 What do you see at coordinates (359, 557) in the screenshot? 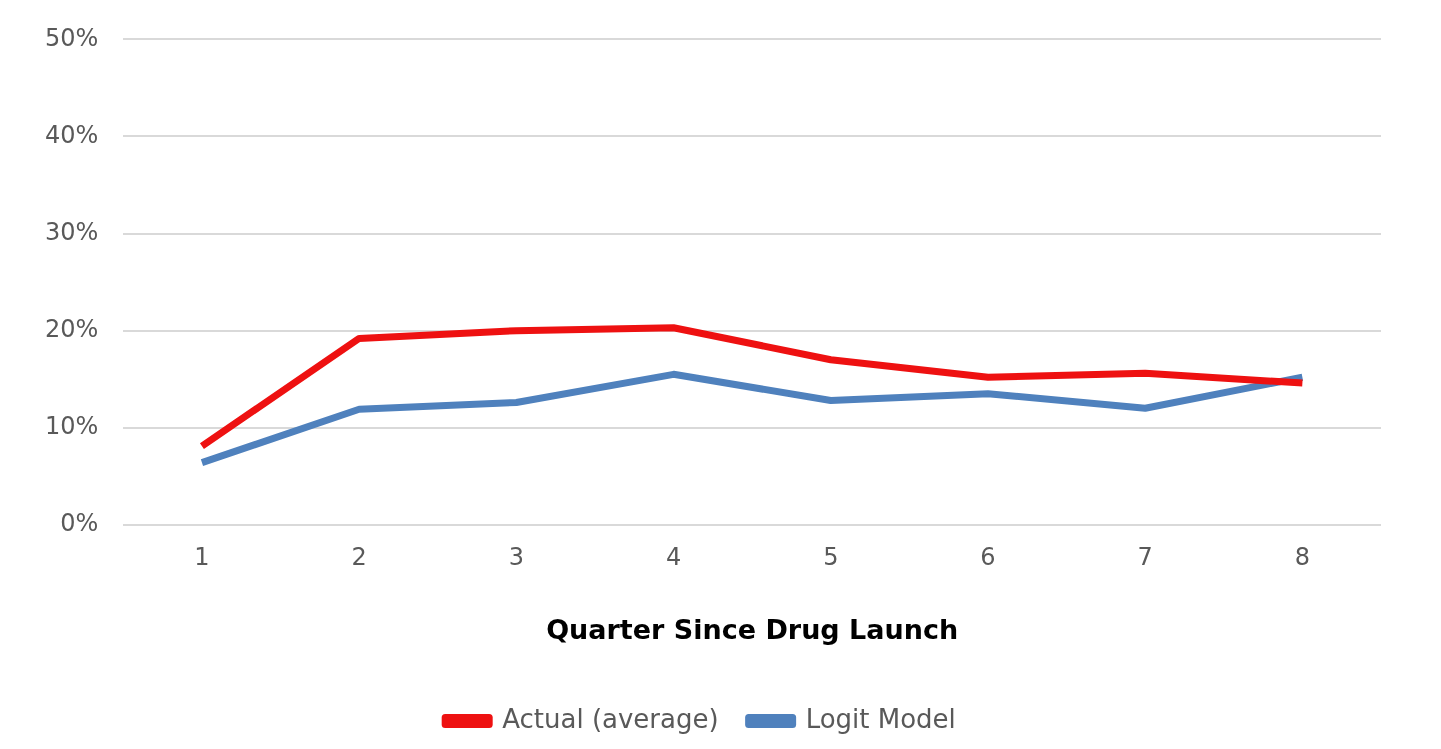
I see `x-tick-label: 2` at bounding box center [359, 557].